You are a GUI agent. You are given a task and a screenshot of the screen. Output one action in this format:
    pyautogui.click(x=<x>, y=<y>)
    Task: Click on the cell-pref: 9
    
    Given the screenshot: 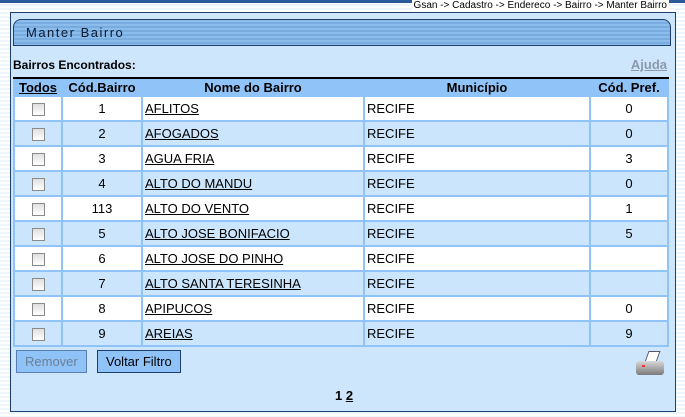 What is the action you would take?
    pyautogui.click(x=629, y=333)
    